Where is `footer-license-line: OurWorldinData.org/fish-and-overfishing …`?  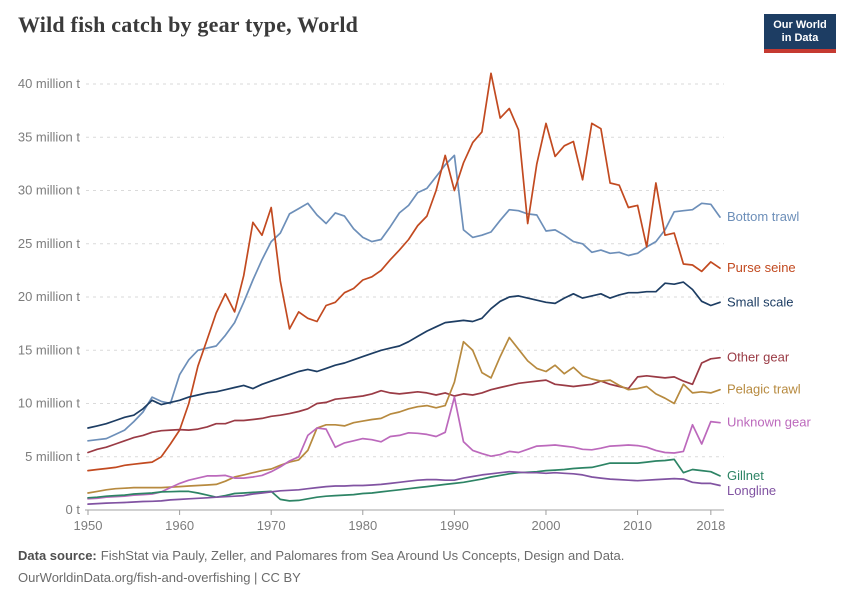 footer-license-line: OurWorldinData.org/fish-and-overfishing … is located at coordinates (321, 578).